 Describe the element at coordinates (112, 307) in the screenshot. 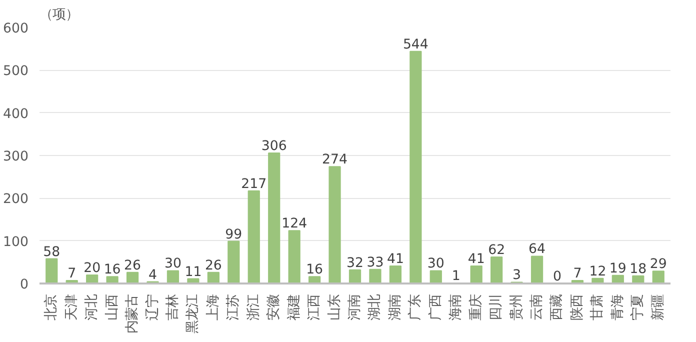

I see `x-tick-label: 山西` at that location.